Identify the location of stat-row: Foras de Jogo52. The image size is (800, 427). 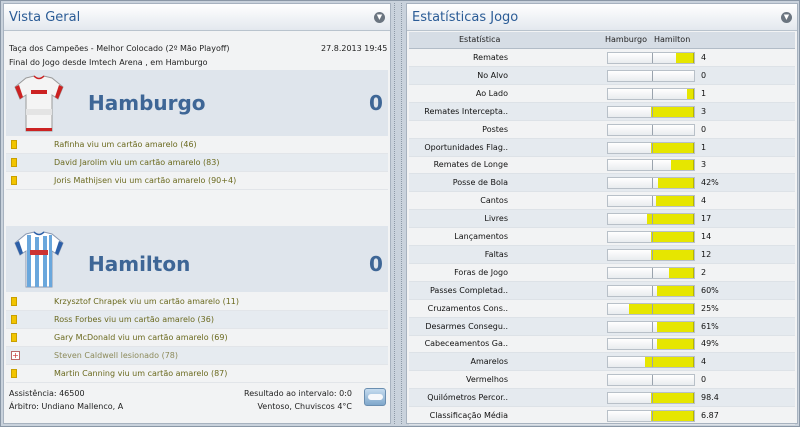
(602, 273).